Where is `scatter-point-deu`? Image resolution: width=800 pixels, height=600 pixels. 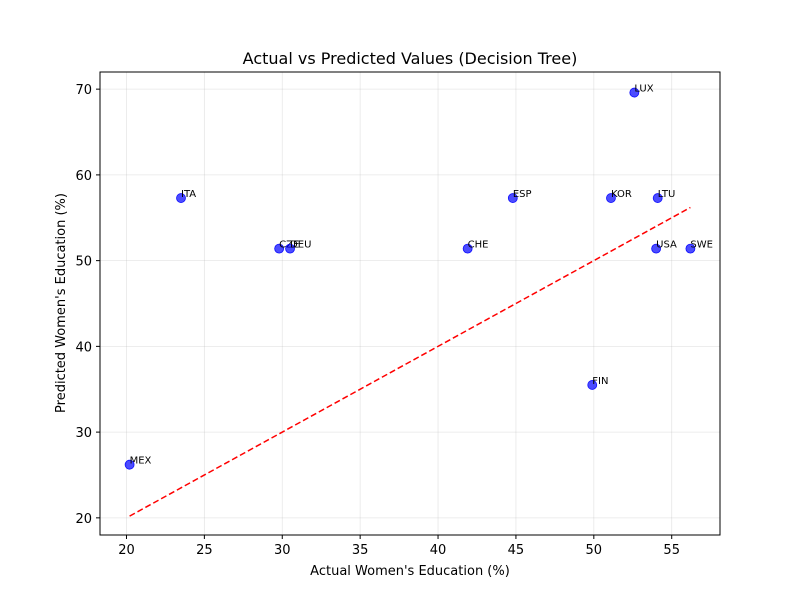 scatter-point-deu is located at coordinates (290, 248).